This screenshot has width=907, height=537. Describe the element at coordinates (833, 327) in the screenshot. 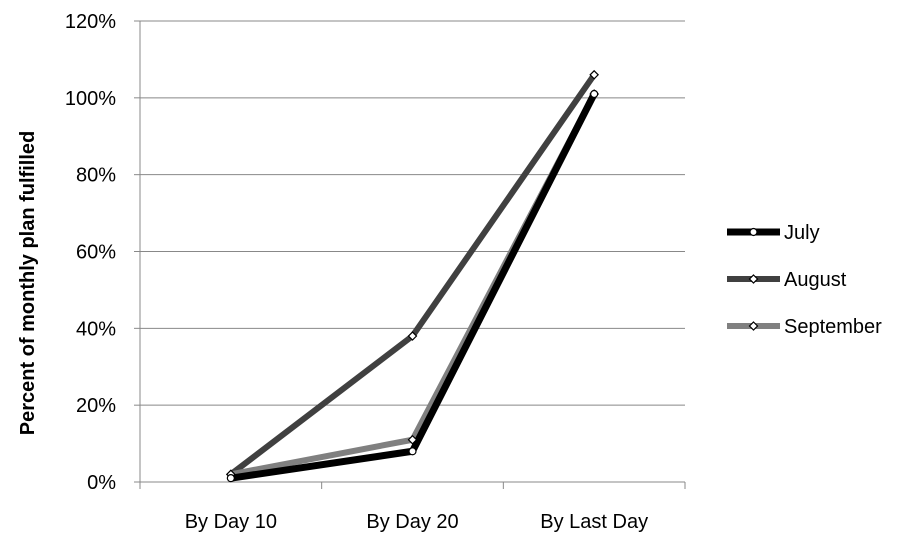

I see `legend-label: September` at that location.